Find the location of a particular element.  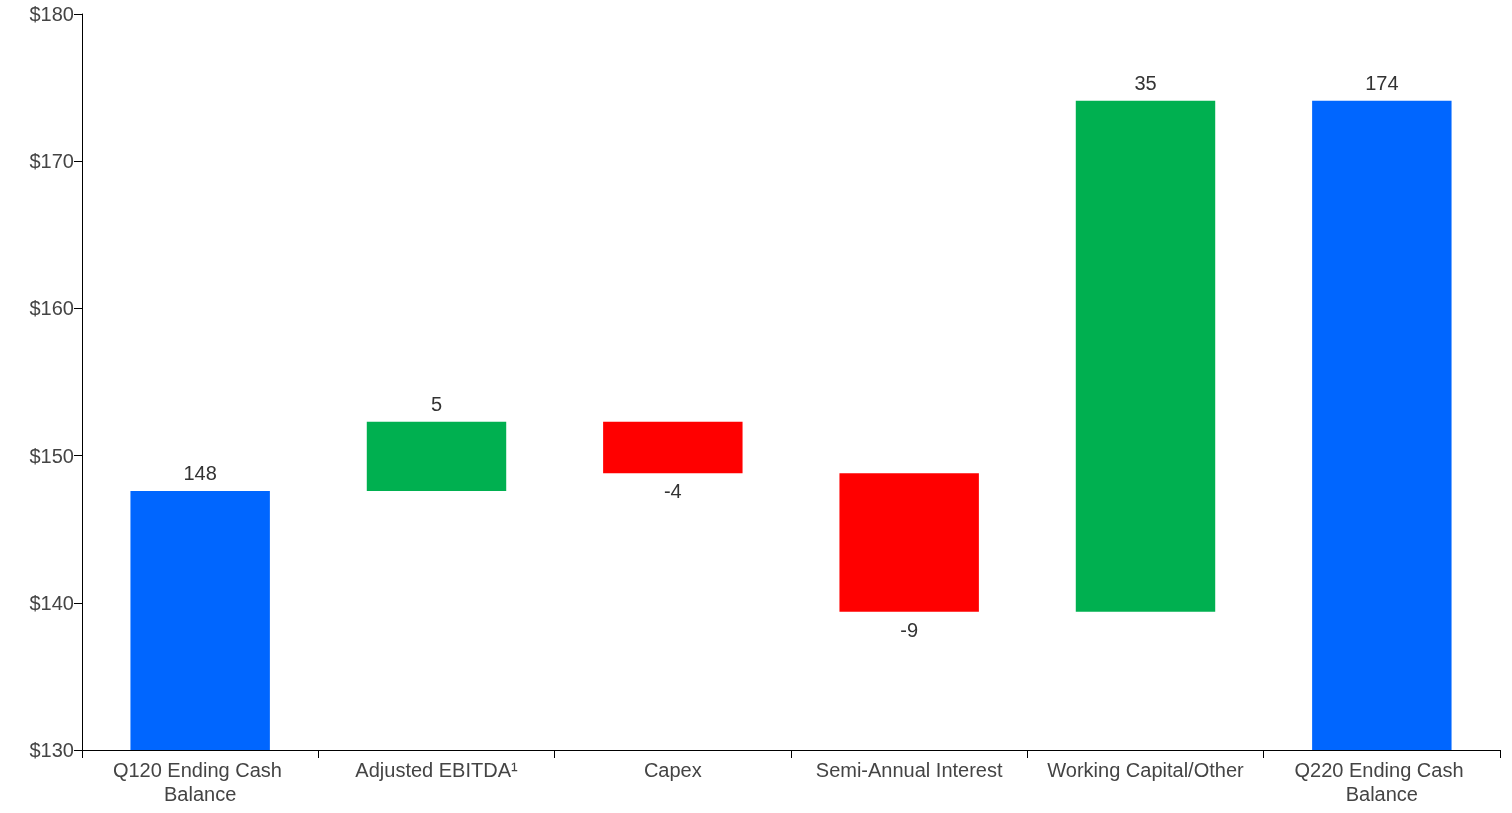

x-tick-label: Adjusted EBITDA¹ is located at coordinates (436, 770).